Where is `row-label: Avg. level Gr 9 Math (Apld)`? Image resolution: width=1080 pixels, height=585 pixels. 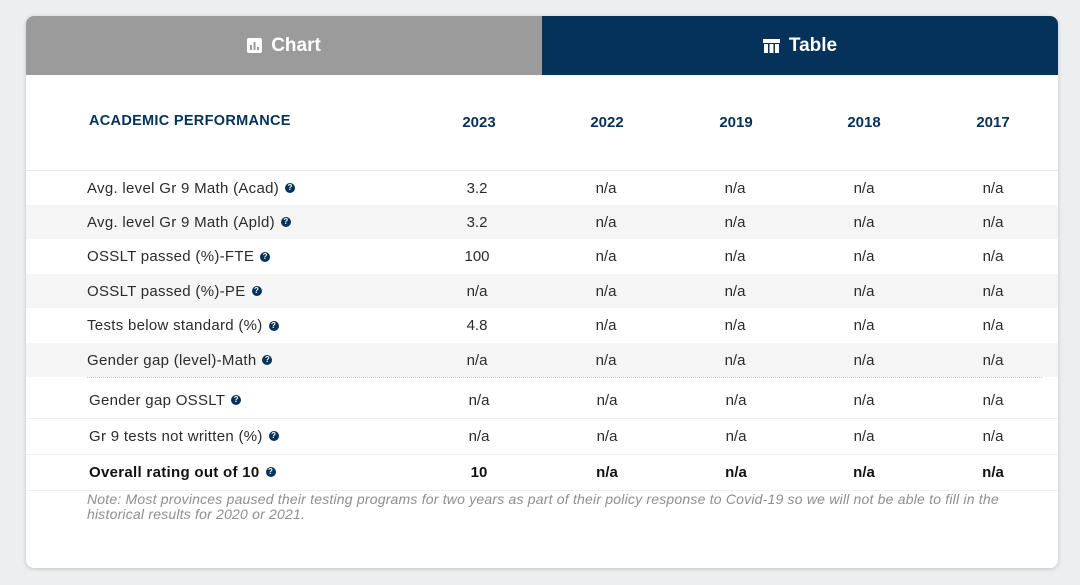
row-label: Avg. level Gr 9 Math (Apld) is located at coordinates (181, 222).